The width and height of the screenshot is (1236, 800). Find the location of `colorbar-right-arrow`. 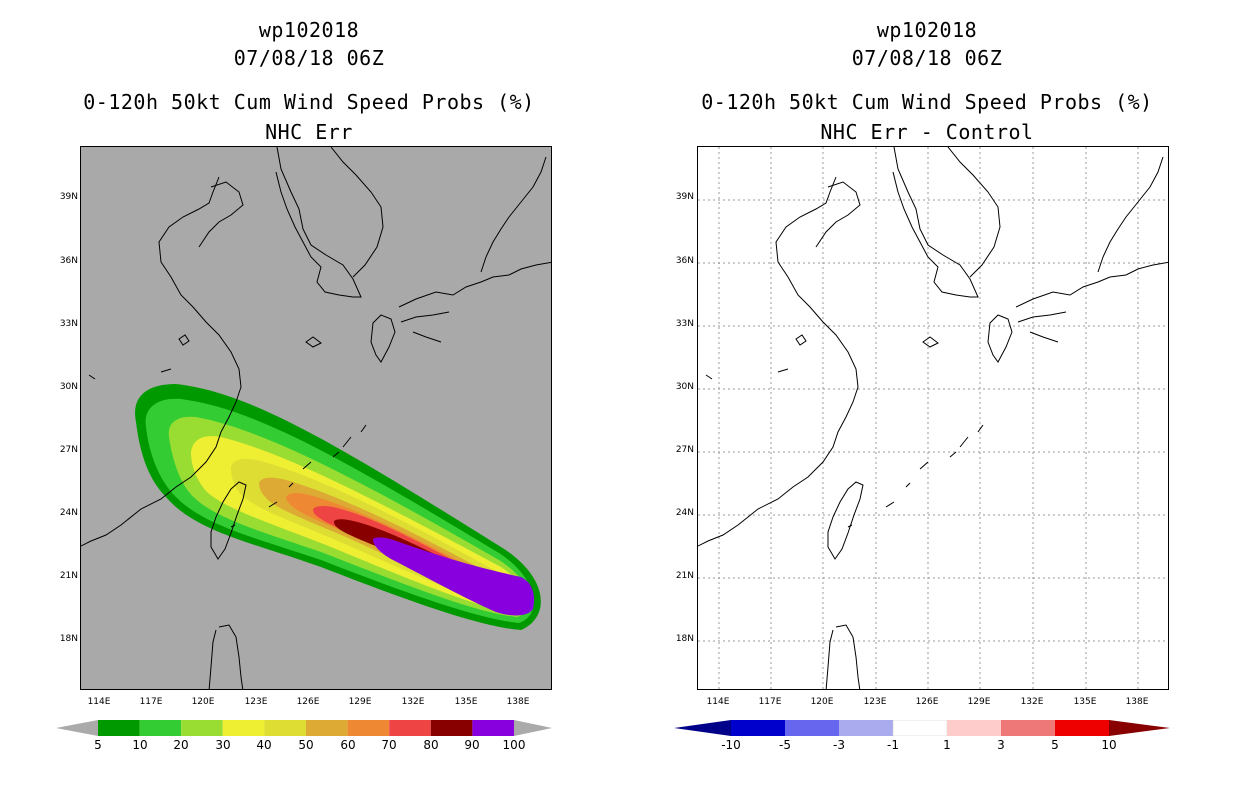

colorbar-right-arrow is located at coordinates (1139, 728).